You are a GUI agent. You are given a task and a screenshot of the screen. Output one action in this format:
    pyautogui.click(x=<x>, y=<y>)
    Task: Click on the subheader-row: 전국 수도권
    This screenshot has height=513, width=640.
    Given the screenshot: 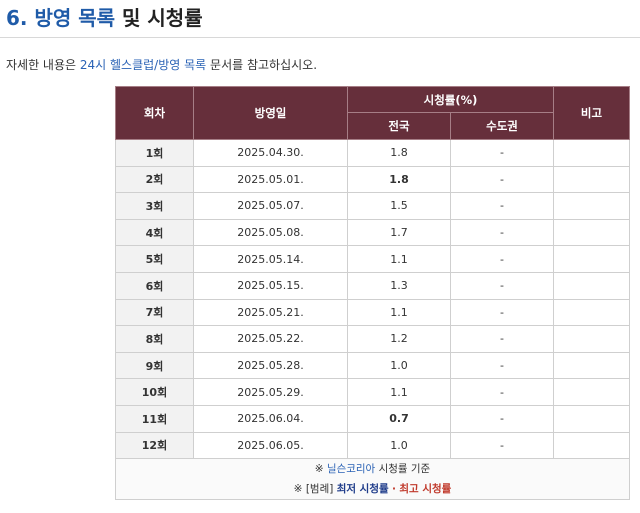 What is the action you would take?
    pyautogui.click(x=373, y=126)
    